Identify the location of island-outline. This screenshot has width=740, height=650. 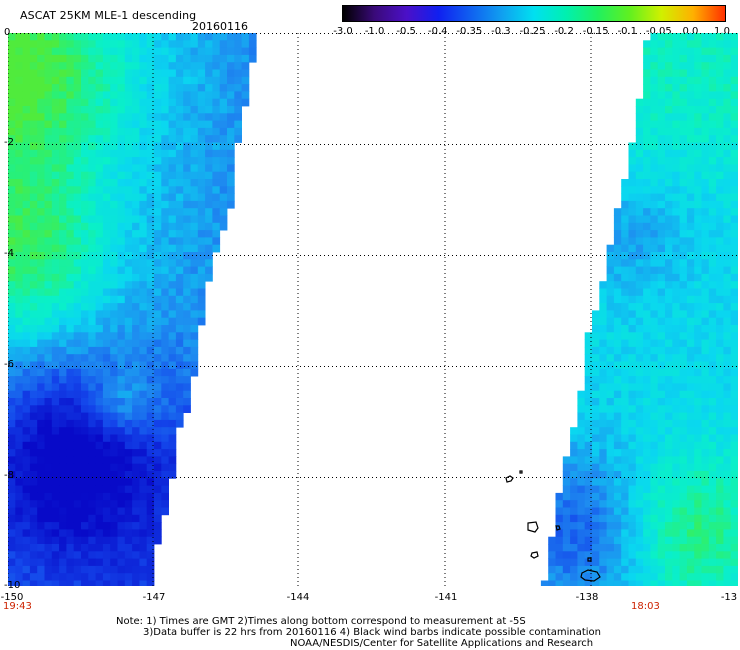
(533, 527).